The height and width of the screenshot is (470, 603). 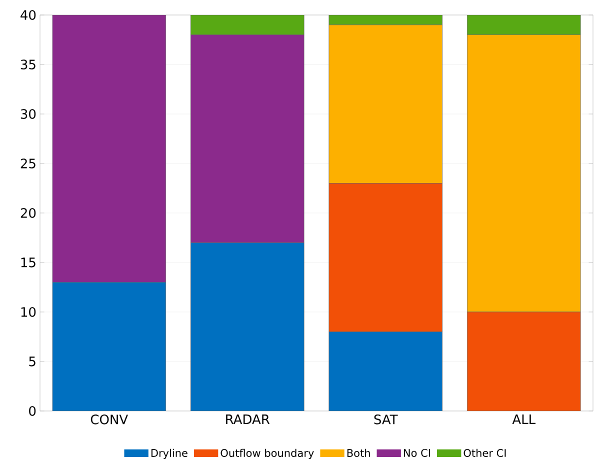 I want to click on x-tick-label: SAT, so click(x=386, y=419).